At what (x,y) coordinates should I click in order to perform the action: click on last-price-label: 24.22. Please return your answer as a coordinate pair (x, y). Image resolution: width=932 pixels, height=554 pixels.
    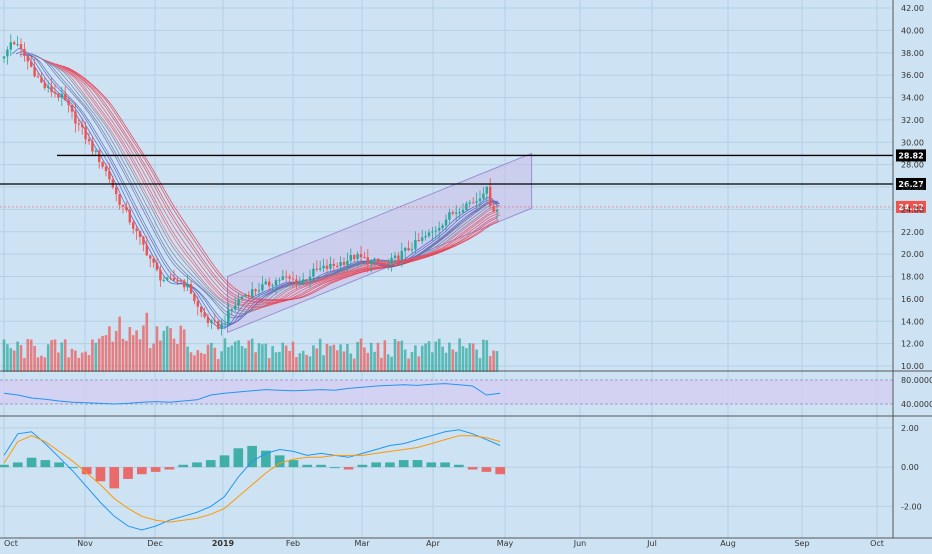
    Looking at the image, I should click on (910, 207).